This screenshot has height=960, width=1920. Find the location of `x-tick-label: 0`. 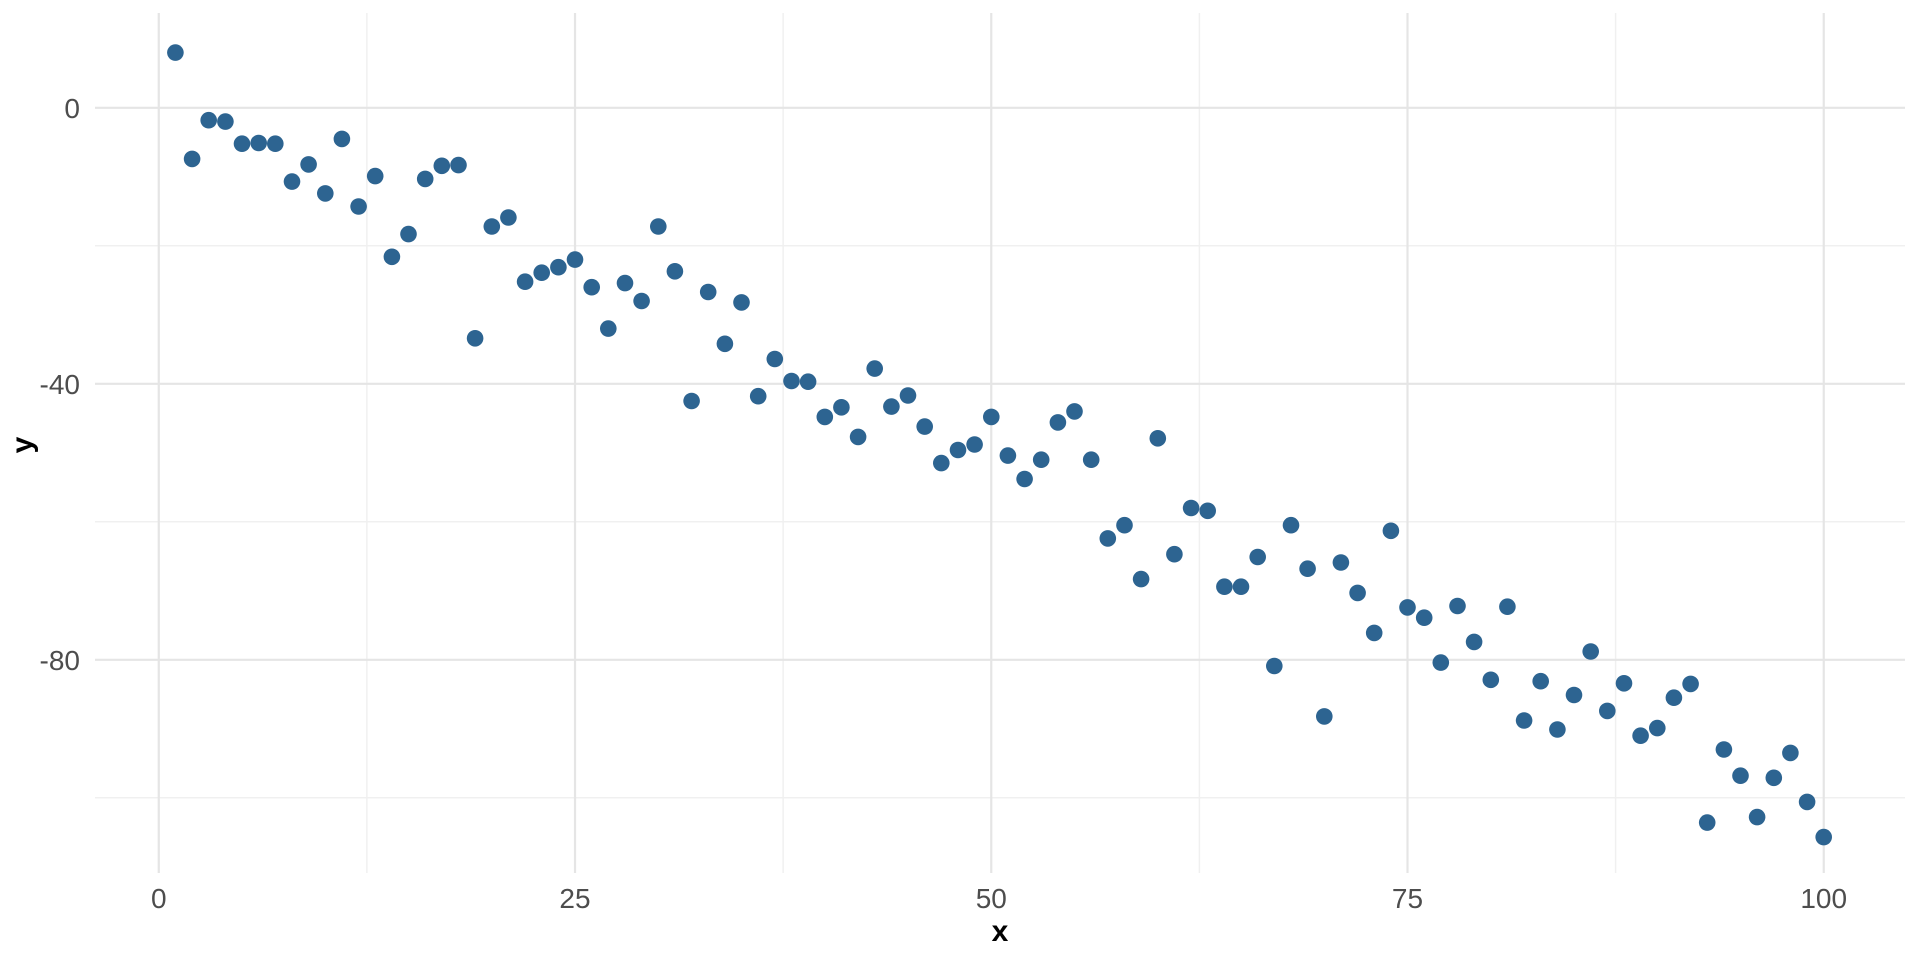

x-tick-label: 0 is located at coordinates (159, 898).